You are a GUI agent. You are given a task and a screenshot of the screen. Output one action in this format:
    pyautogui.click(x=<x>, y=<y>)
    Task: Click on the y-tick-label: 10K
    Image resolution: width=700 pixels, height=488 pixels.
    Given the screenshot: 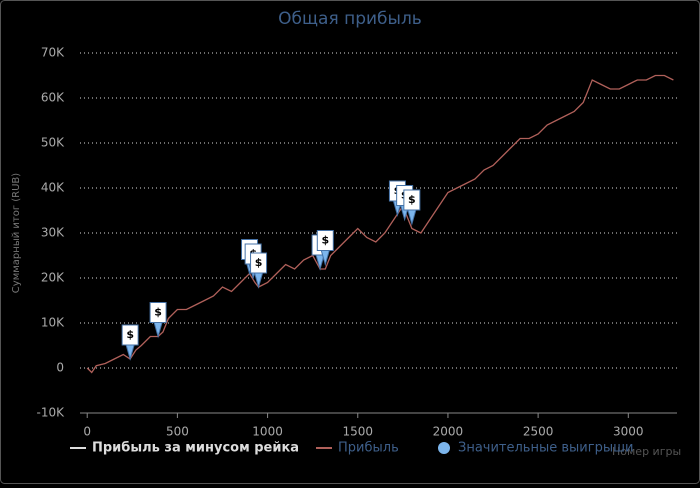 What is the action you would take?
    pyautogui.click(x=53, y=323)
    